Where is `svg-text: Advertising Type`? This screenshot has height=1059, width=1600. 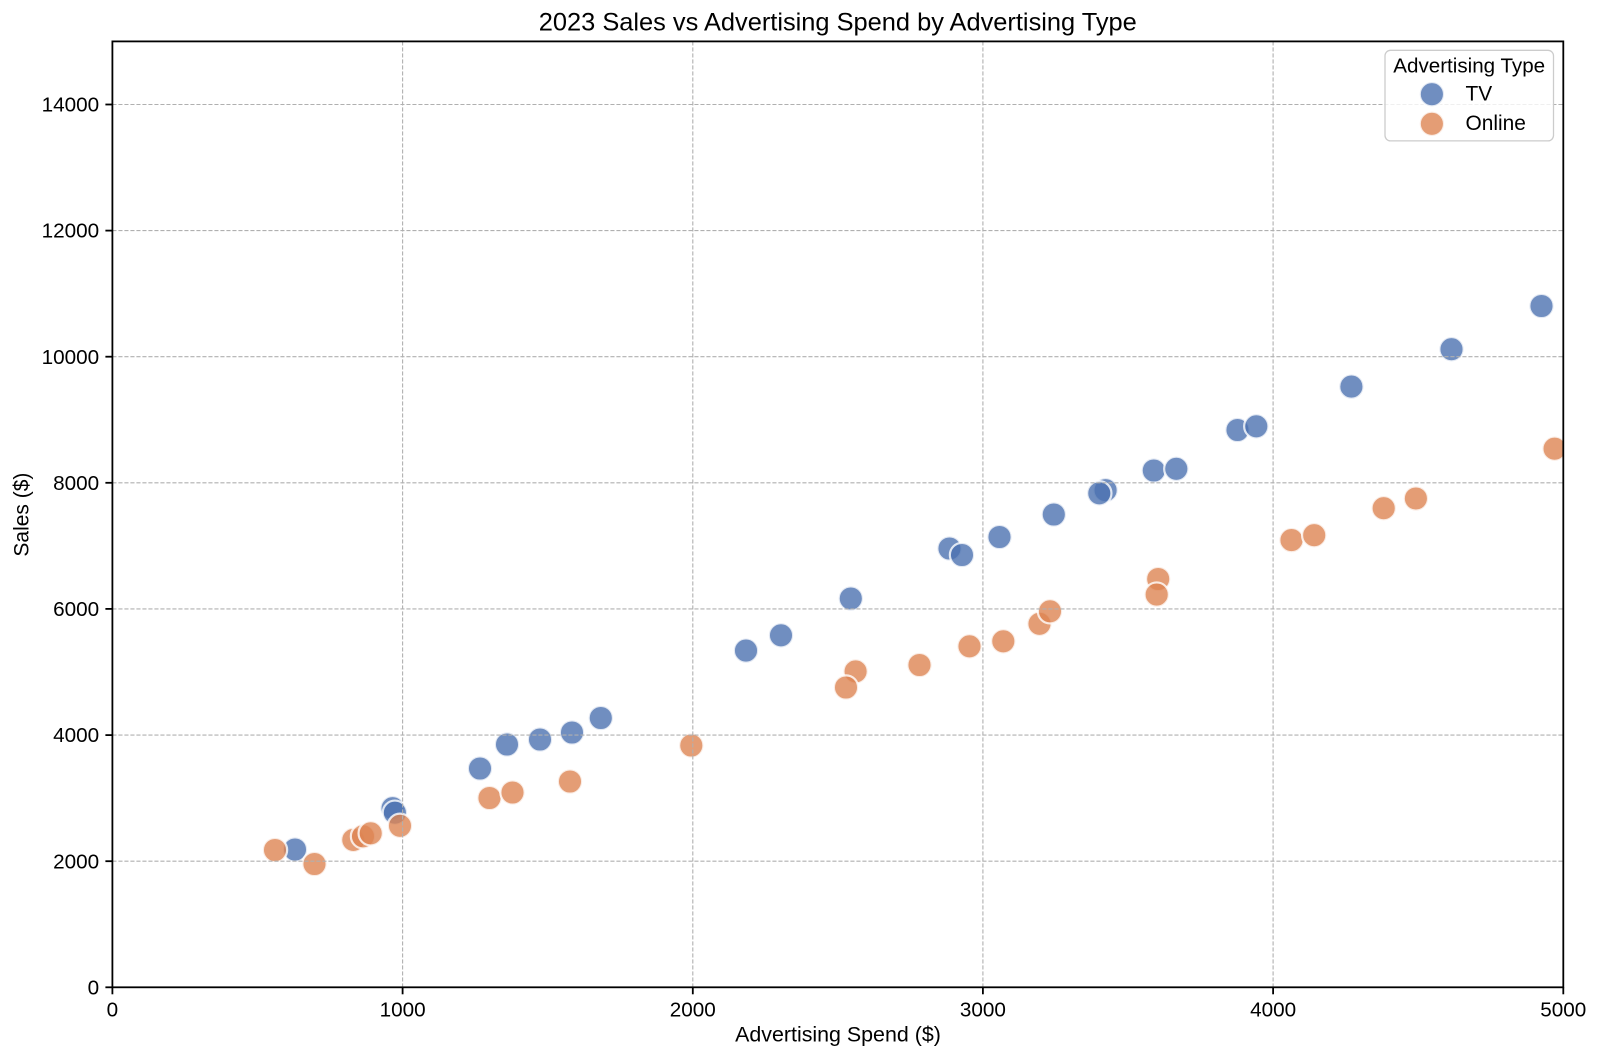 svg-text: Advertising Type is located at coordinates (1469, 66).